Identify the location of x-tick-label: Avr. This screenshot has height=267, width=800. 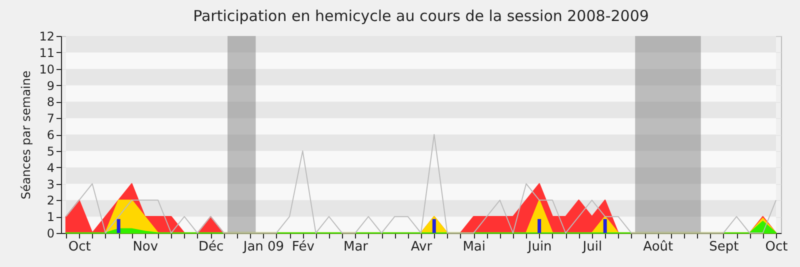
(421, 247).